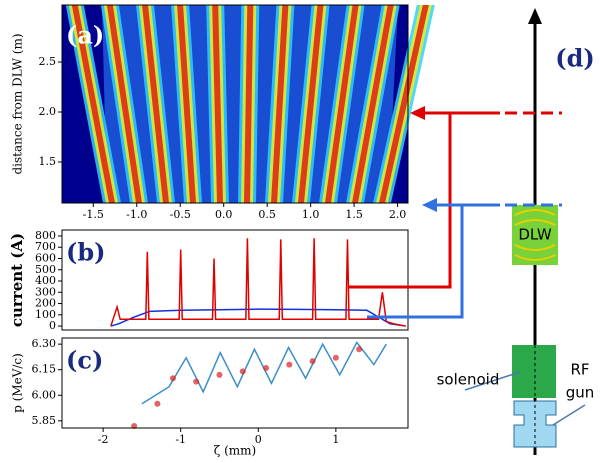  Describe the element at coordinates (48, 61) in the screenshot. I see `y-tick-label: 2.5` at that location.